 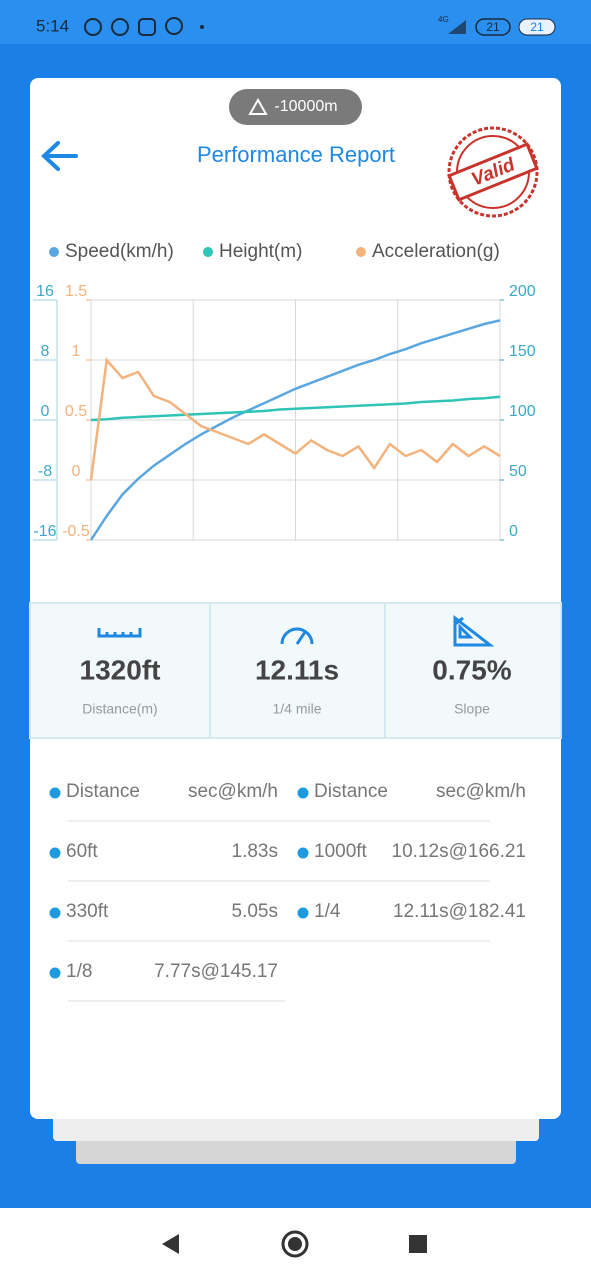 What do you see at coordinates (76, 411) in the screenshot?
I see `y3-tick-label: 0.5` at bounding box center [76, 411].